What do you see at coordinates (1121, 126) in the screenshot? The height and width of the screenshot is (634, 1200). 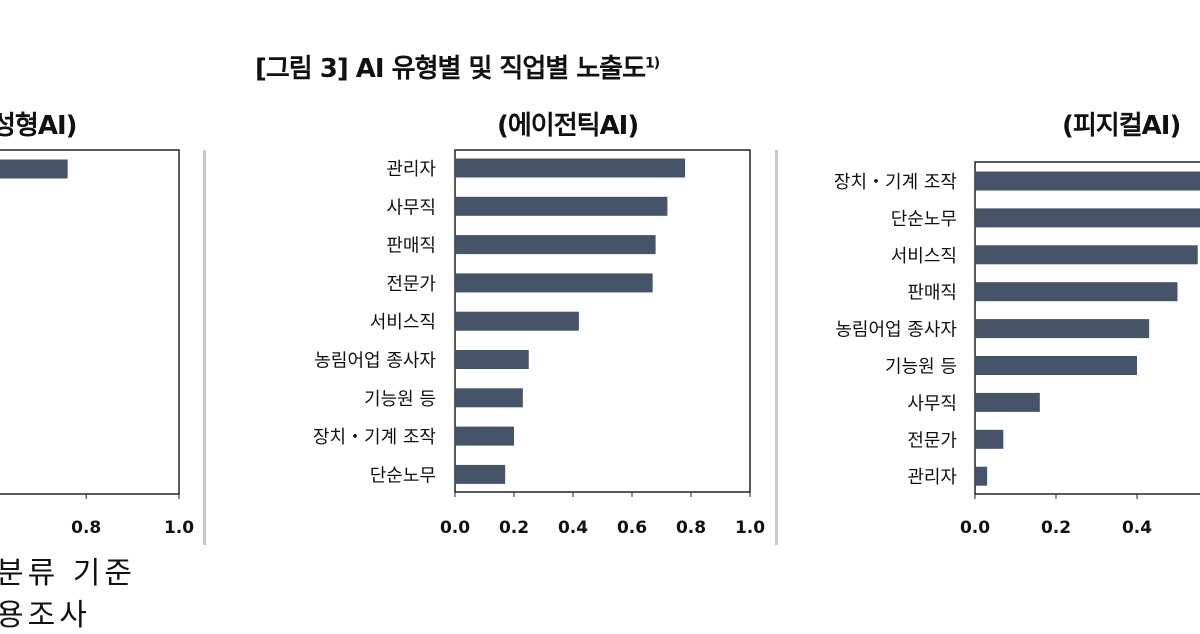 I see `chart-title-physical: (피지컬AI)` at bounding box center [1121, 126].